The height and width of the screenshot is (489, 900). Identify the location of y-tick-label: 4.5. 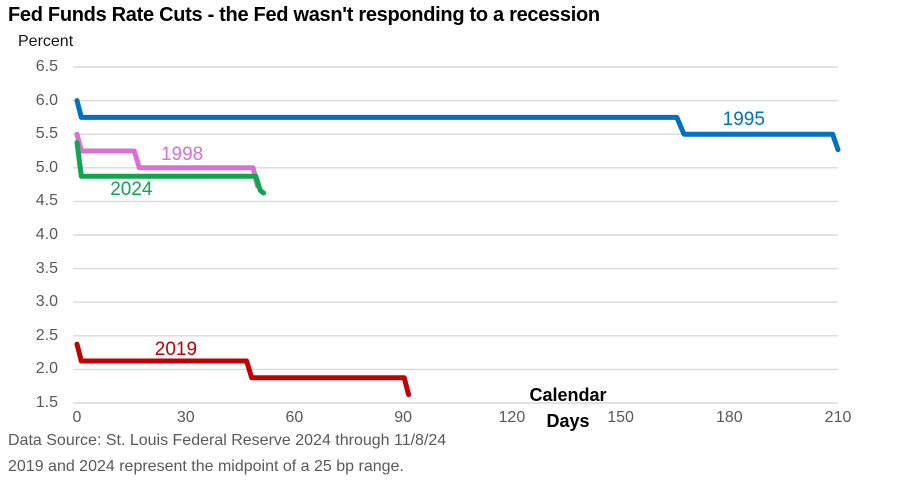
(46, 201).